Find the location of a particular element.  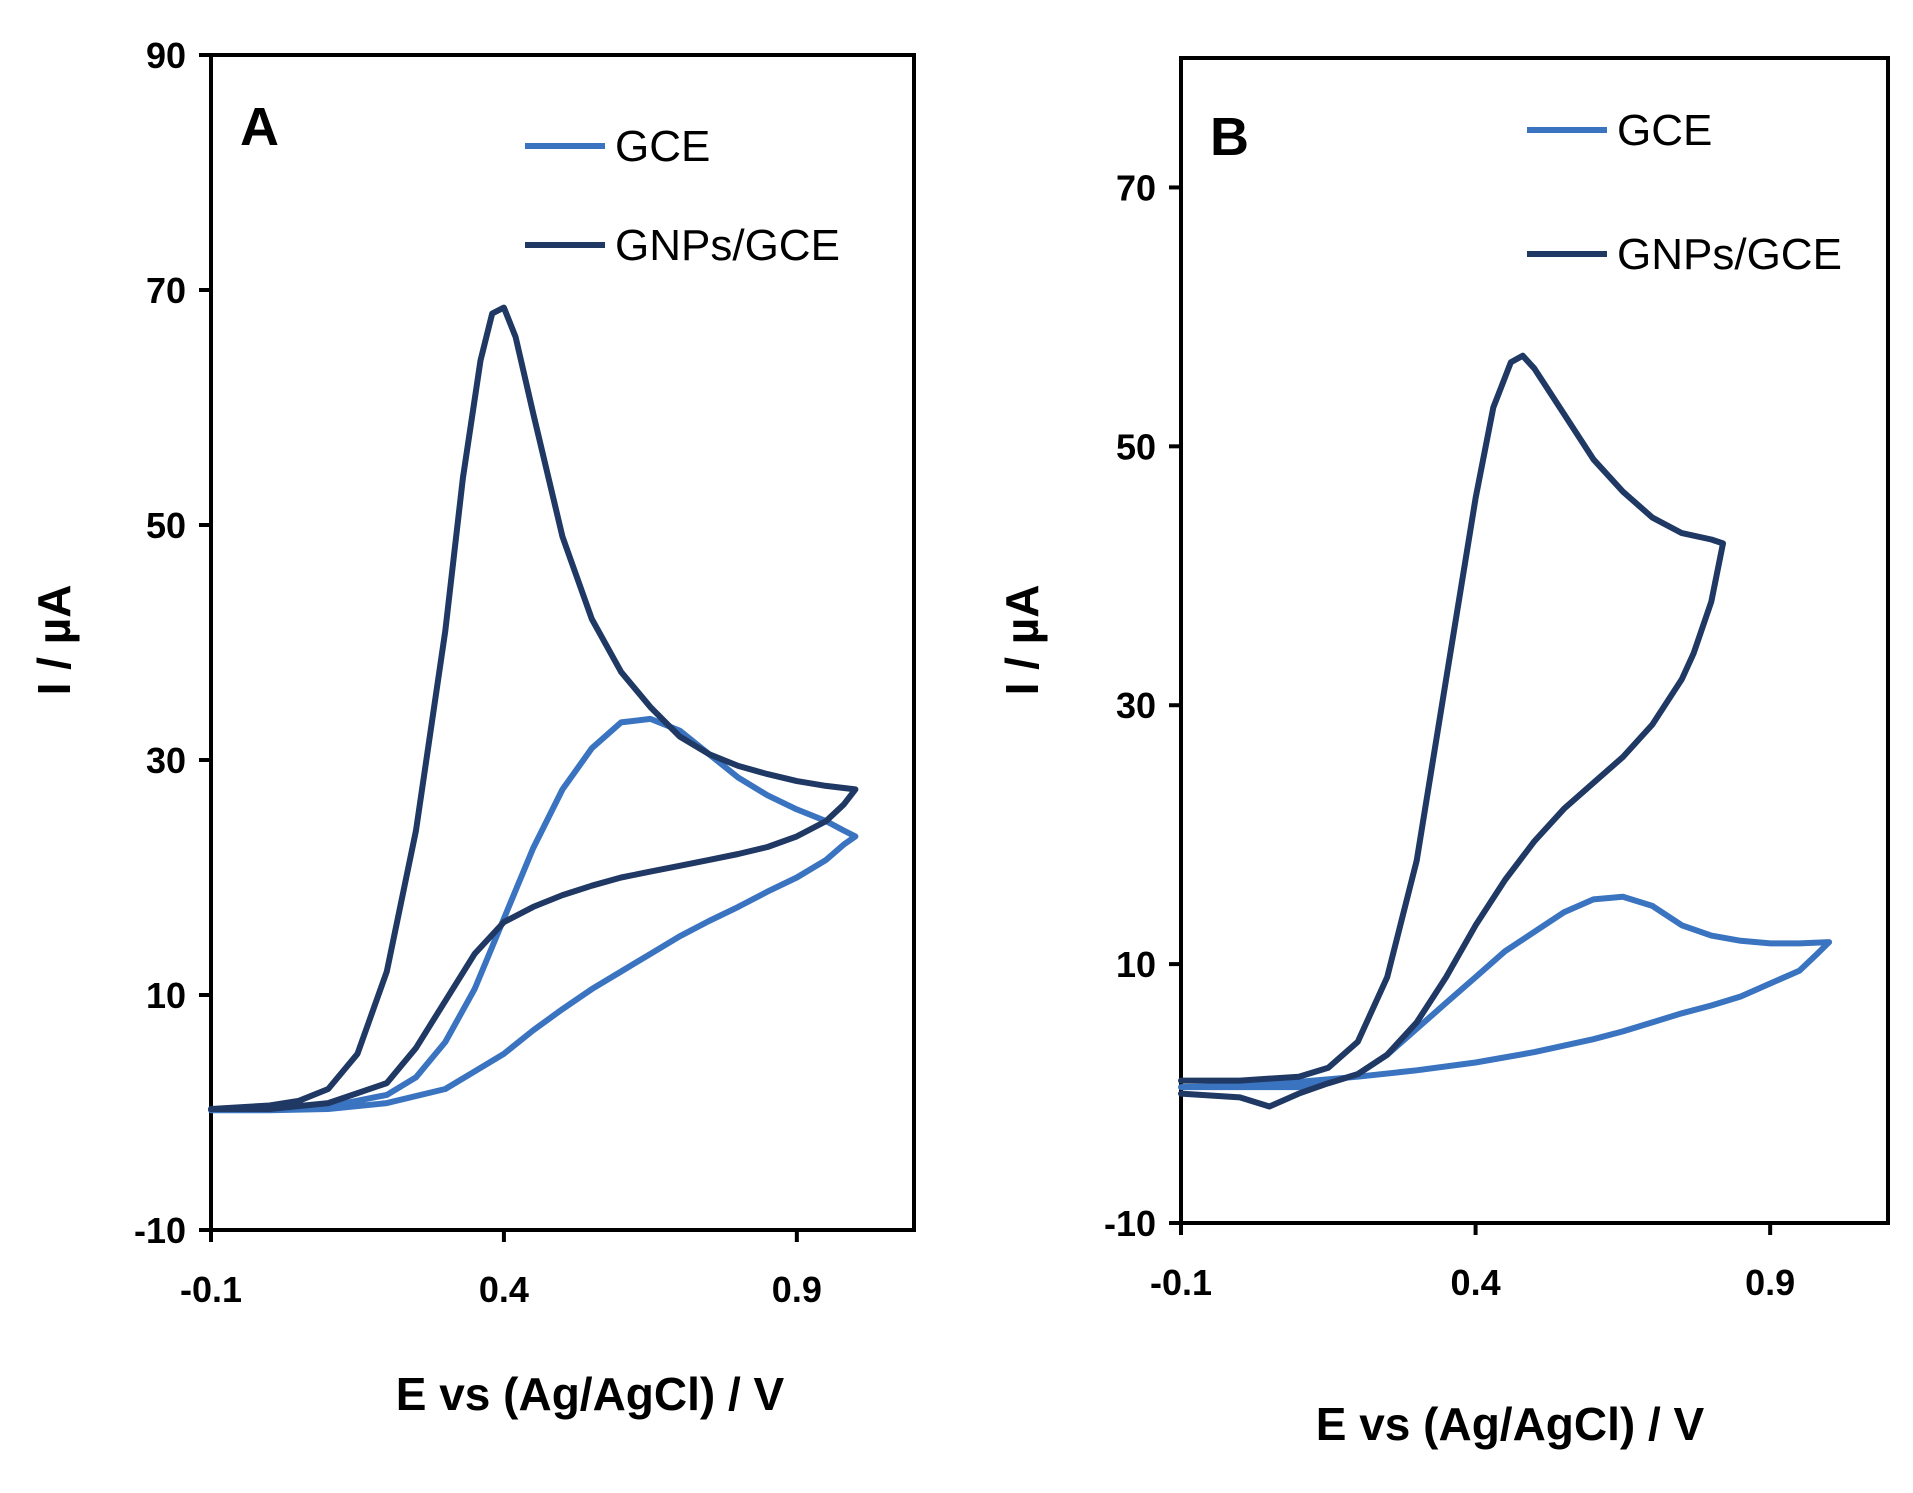

panel-b-legend-label-gce: GCE is located at coordinates (1664, 130).